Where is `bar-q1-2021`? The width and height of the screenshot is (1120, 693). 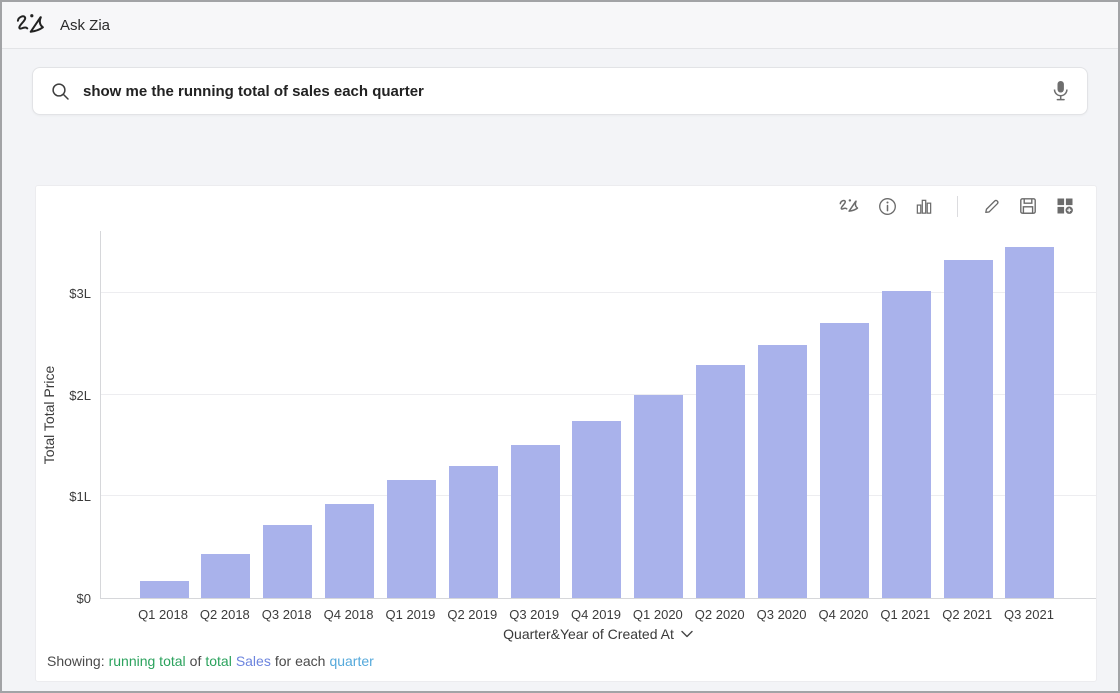
bar-q1-2021 is located at coordinates (906, 444).